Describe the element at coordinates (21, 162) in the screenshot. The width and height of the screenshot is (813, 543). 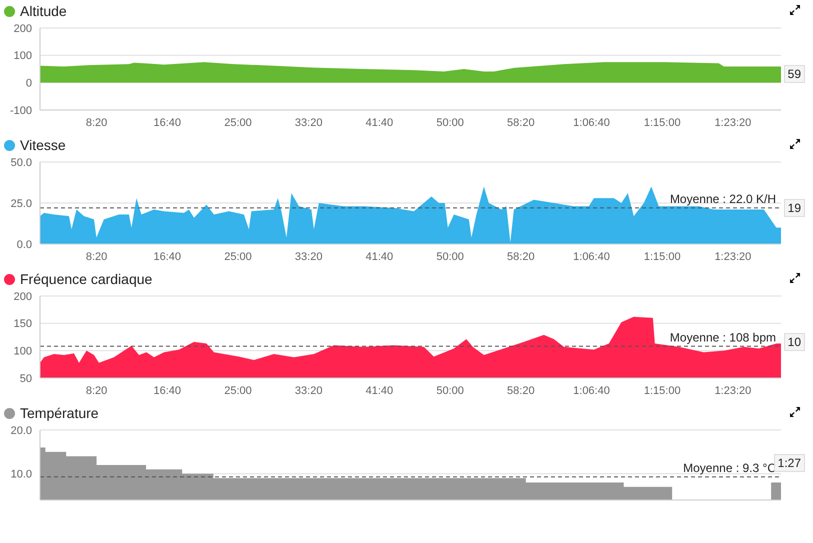
I see `y-tick-label: 50.0` at that location.